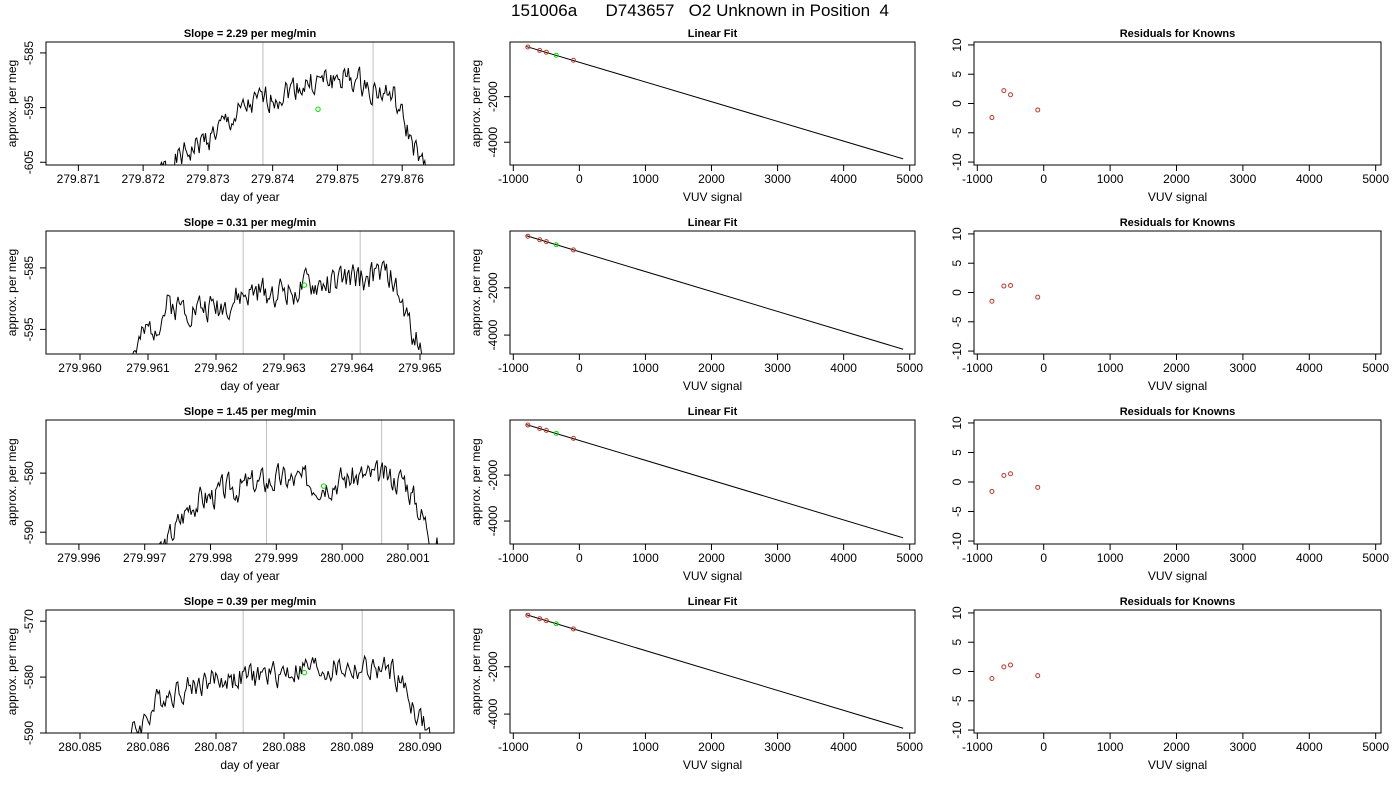 This screenshot has width=1400, height=800. I want to click on x-tick-label: 280.085, so click(80, 747).